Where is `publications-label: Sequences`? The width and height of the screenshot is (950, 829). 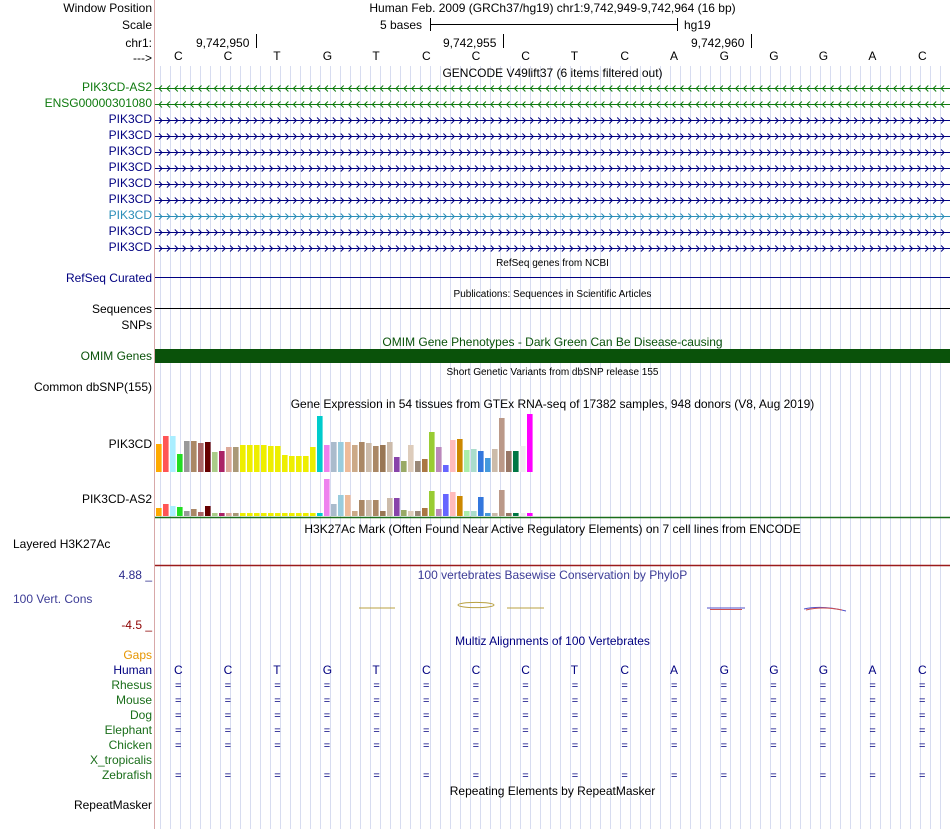
publications-label: Sequences is located at coordinates (121, 309).